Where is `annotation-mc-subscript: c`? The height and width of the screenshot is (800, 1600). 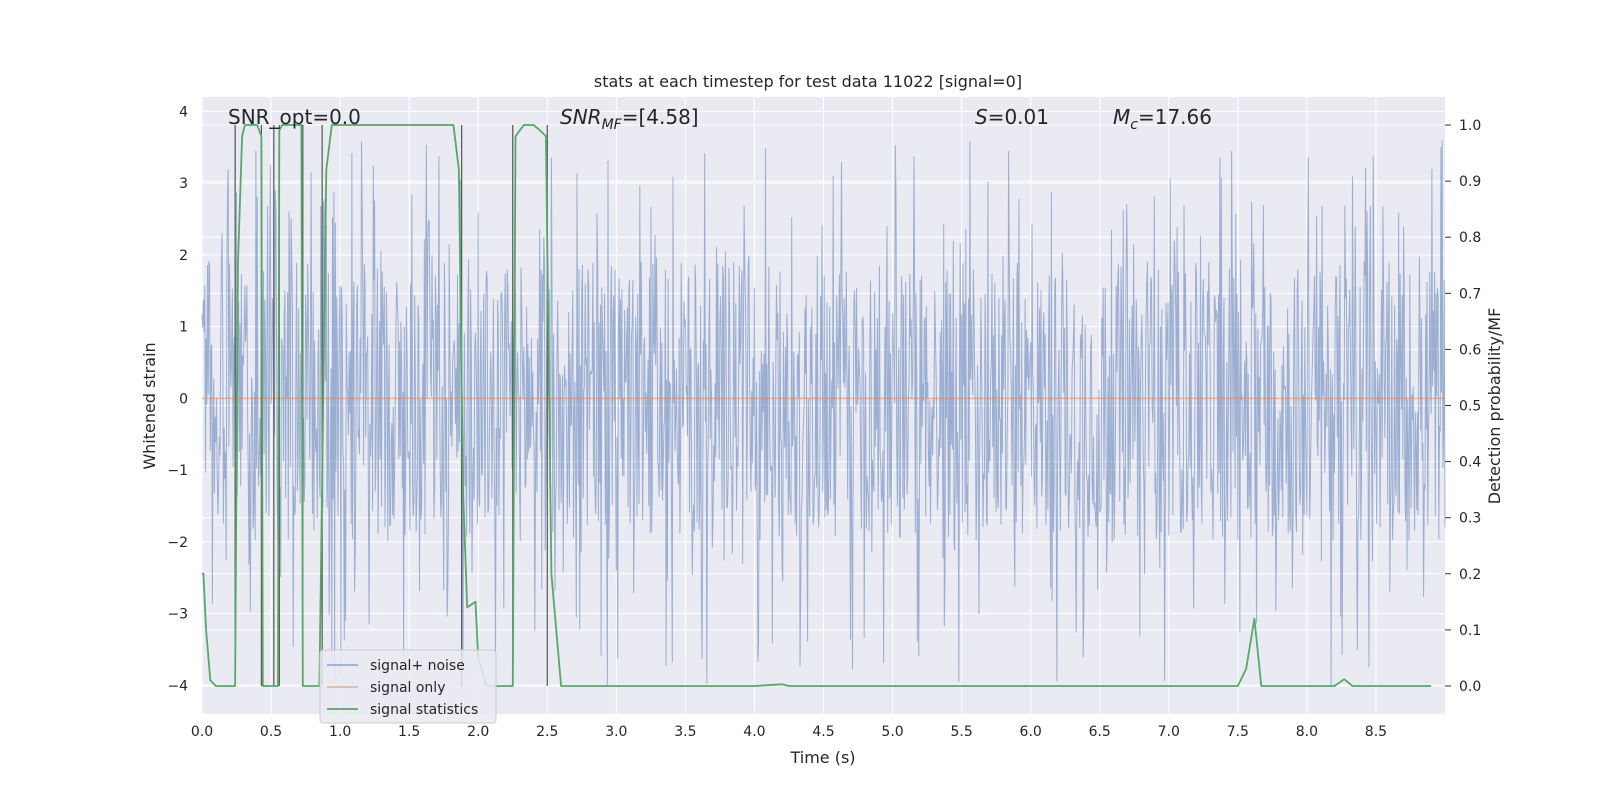 annotation-mc-subscript: c is located at coordinates (1134, 125).